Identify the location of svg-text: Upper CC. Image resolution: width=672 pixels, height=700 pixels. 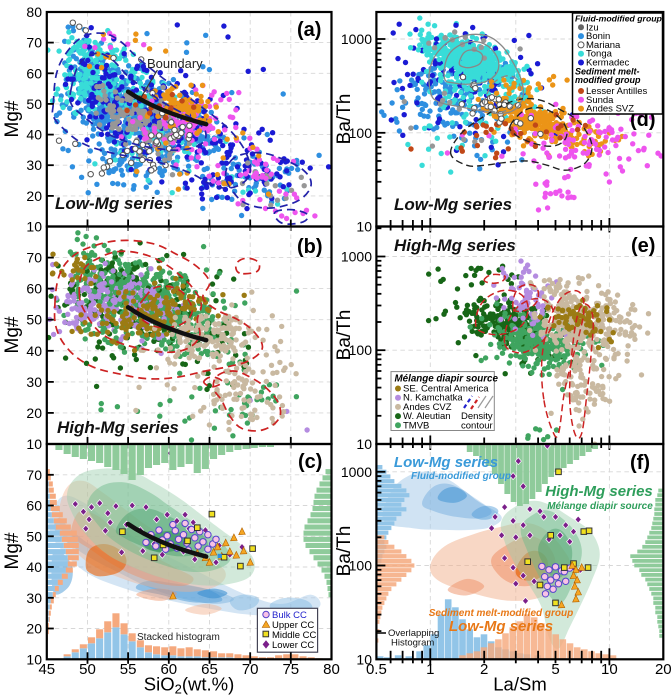
(293, 625).